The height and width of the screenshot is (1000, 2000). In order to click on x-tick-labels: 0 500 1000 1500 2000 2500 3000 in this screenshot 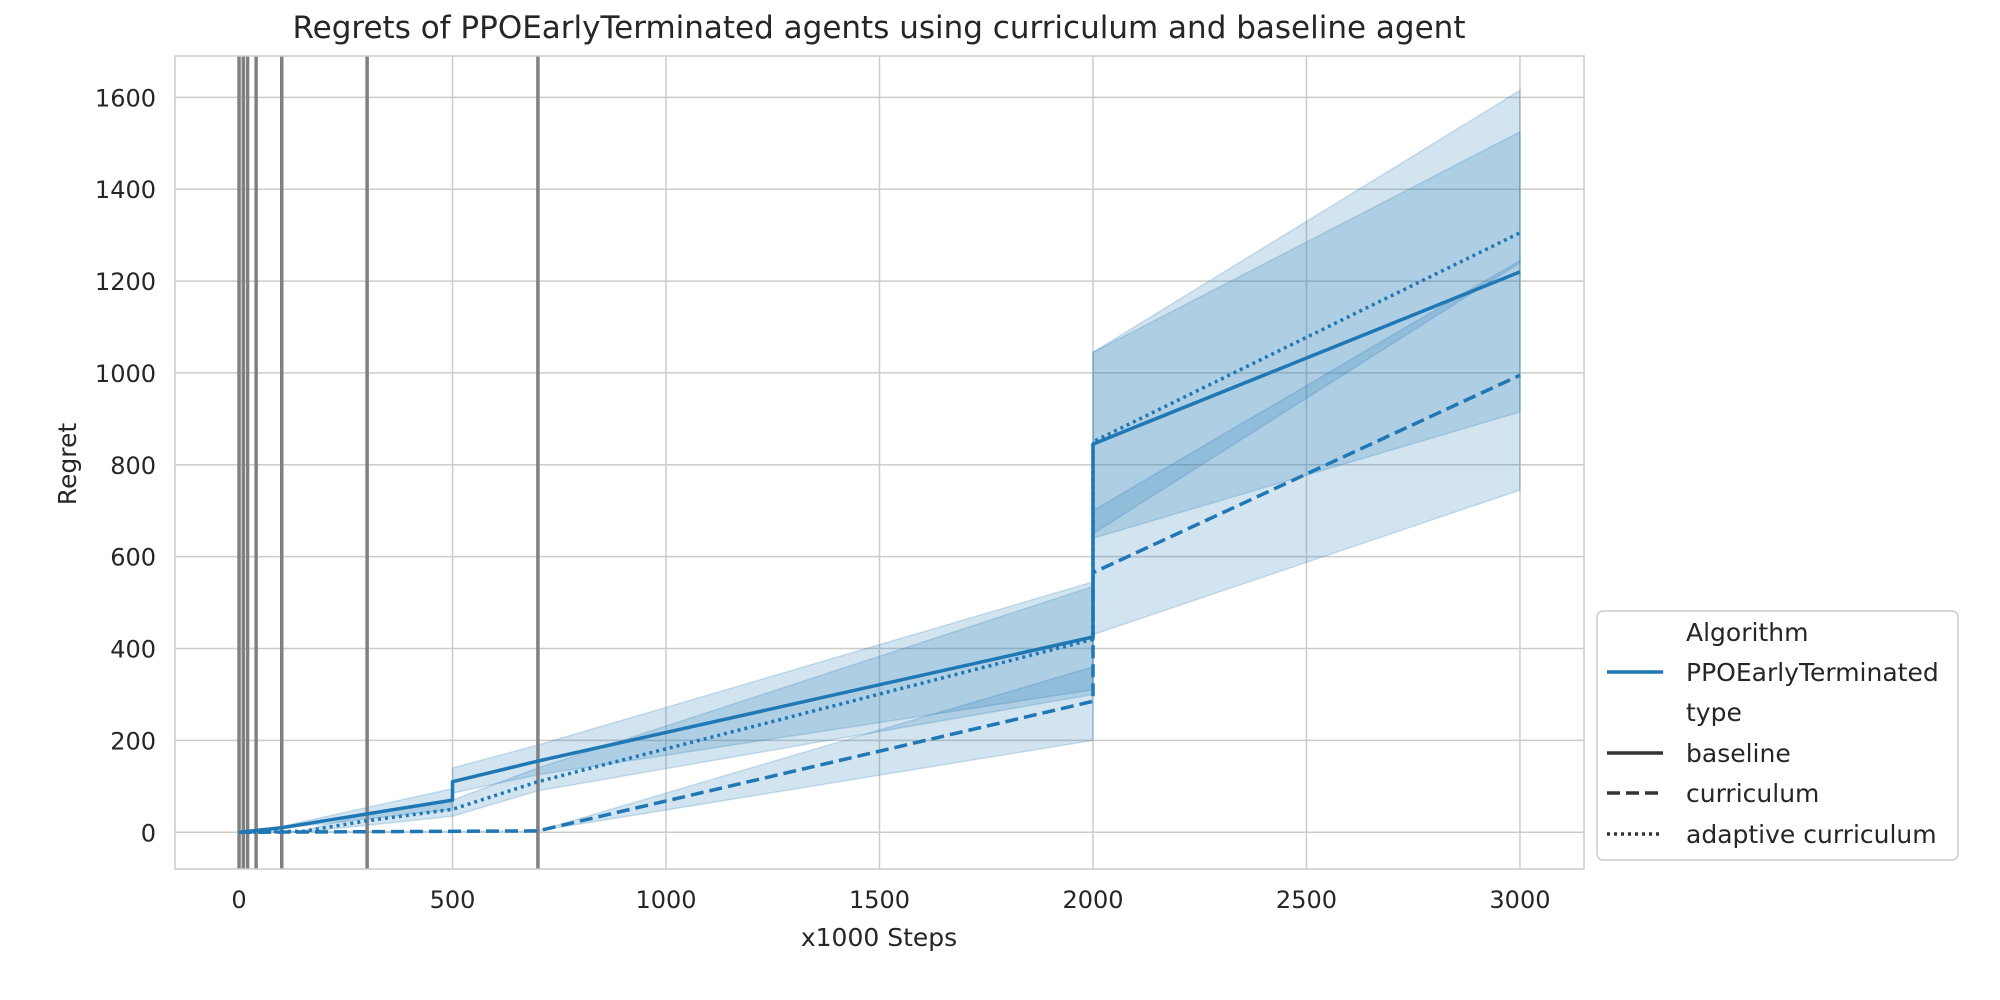, I will do `click(890, 900)`.